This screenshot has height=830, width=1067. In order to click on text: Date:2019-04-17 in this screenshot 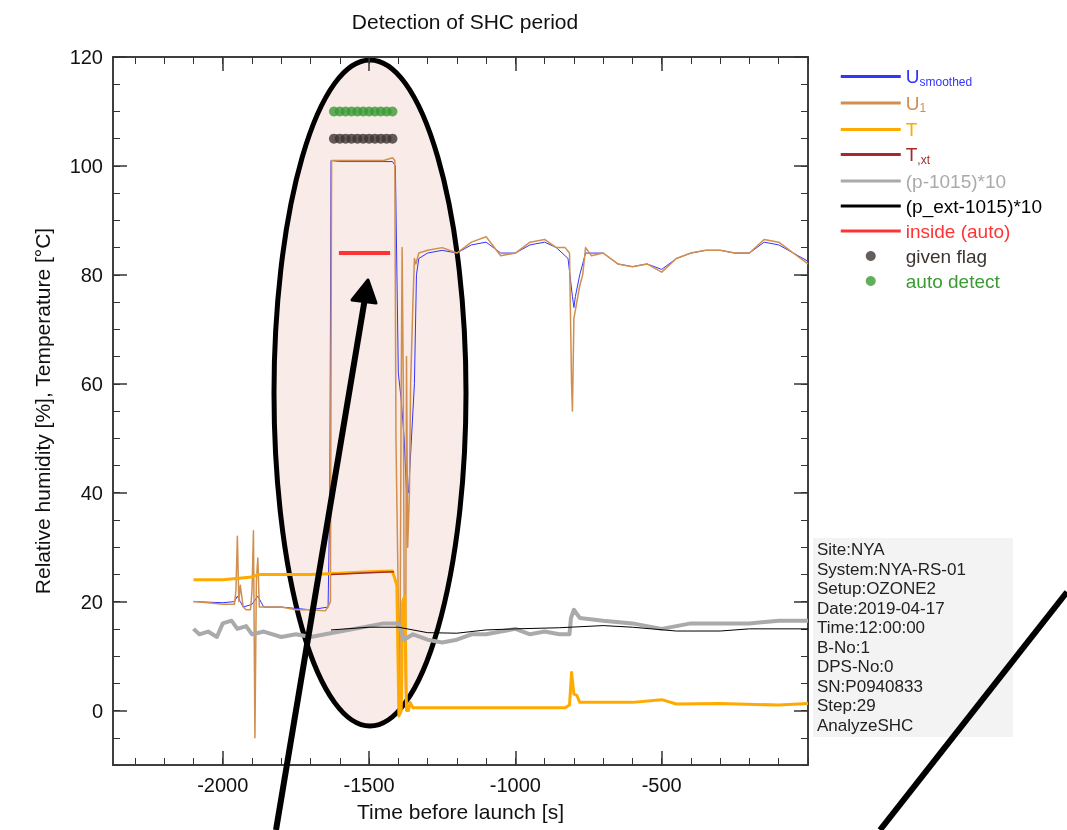, I will do `click(881, 608)`.